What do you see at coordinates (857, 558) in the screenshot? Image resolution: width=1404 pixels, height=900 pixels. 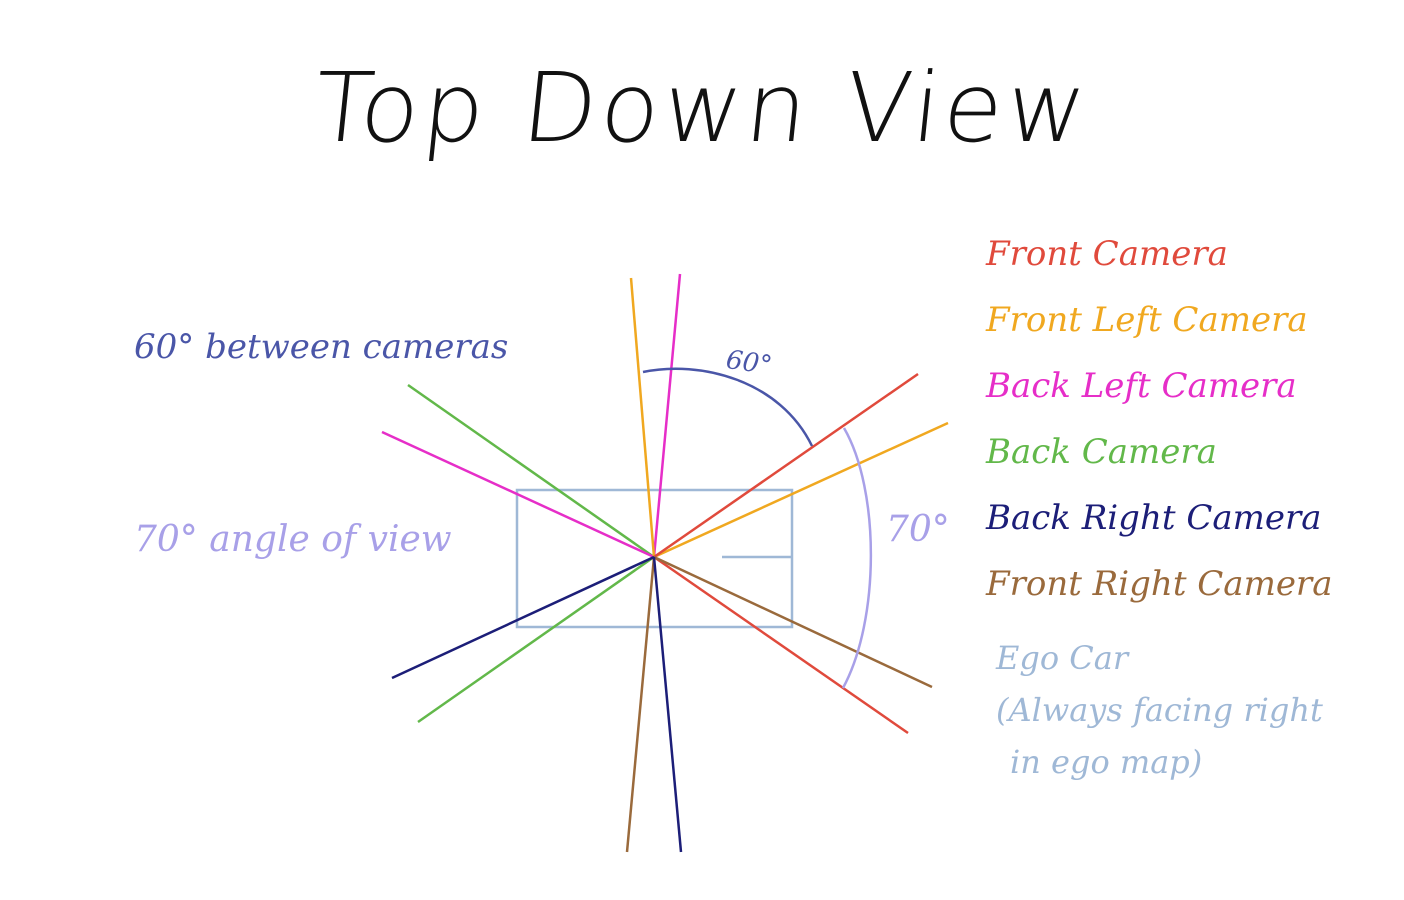 I see `arc-70-degrees` at bounding box center [857, 558].